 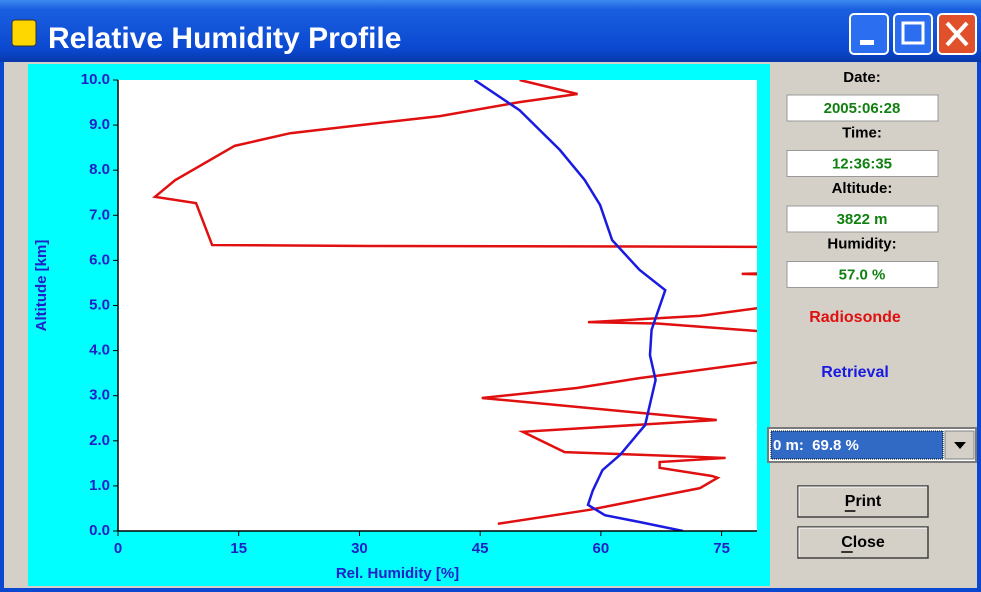 I want to click on button-label: Print, so click(x=863, y=501).